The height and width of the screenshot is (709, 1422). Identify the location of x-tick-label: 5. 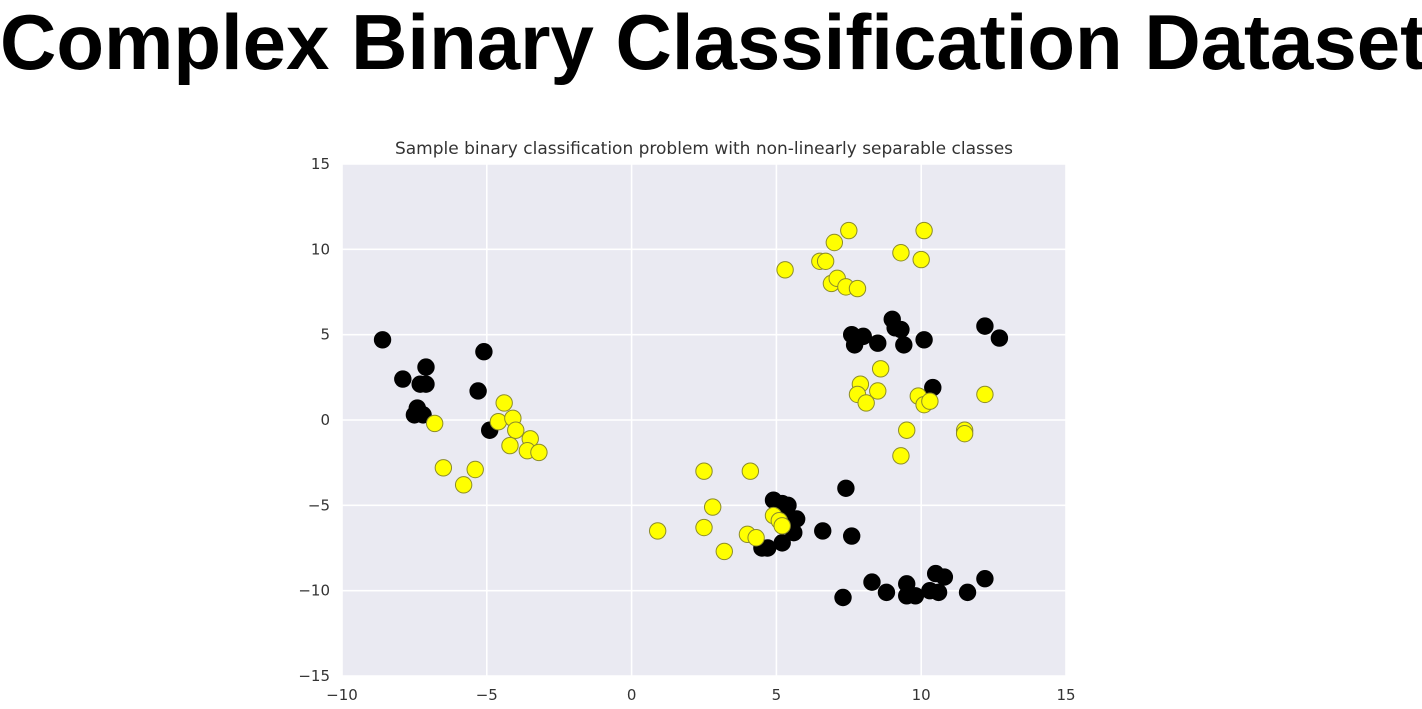
(777, 695).